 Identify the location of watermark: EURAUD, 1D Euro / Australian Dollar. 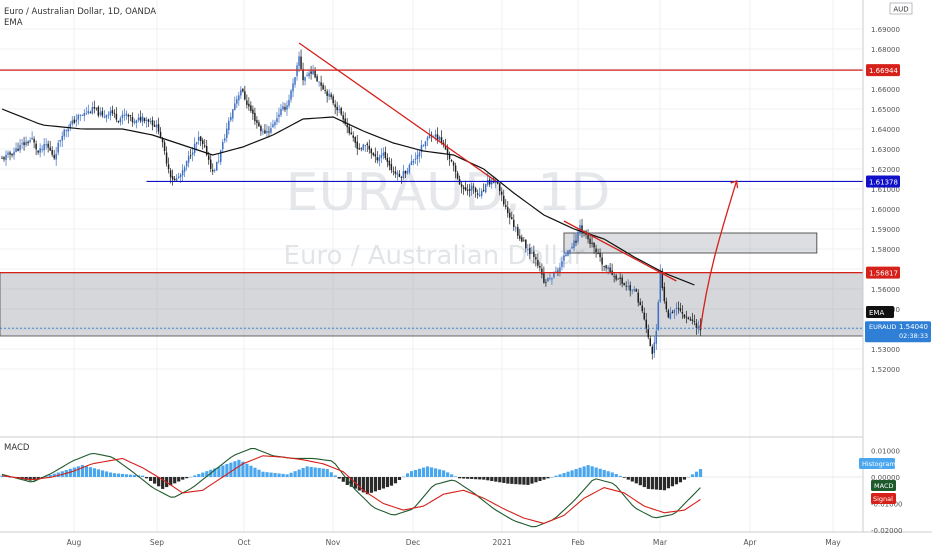
(447, 217).